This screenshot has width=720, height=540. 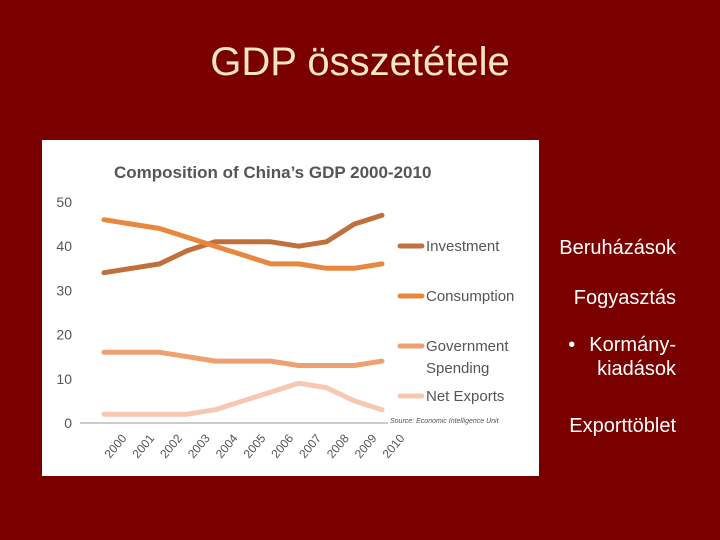 I want to click on series-lines, so click(x=243, y=314).